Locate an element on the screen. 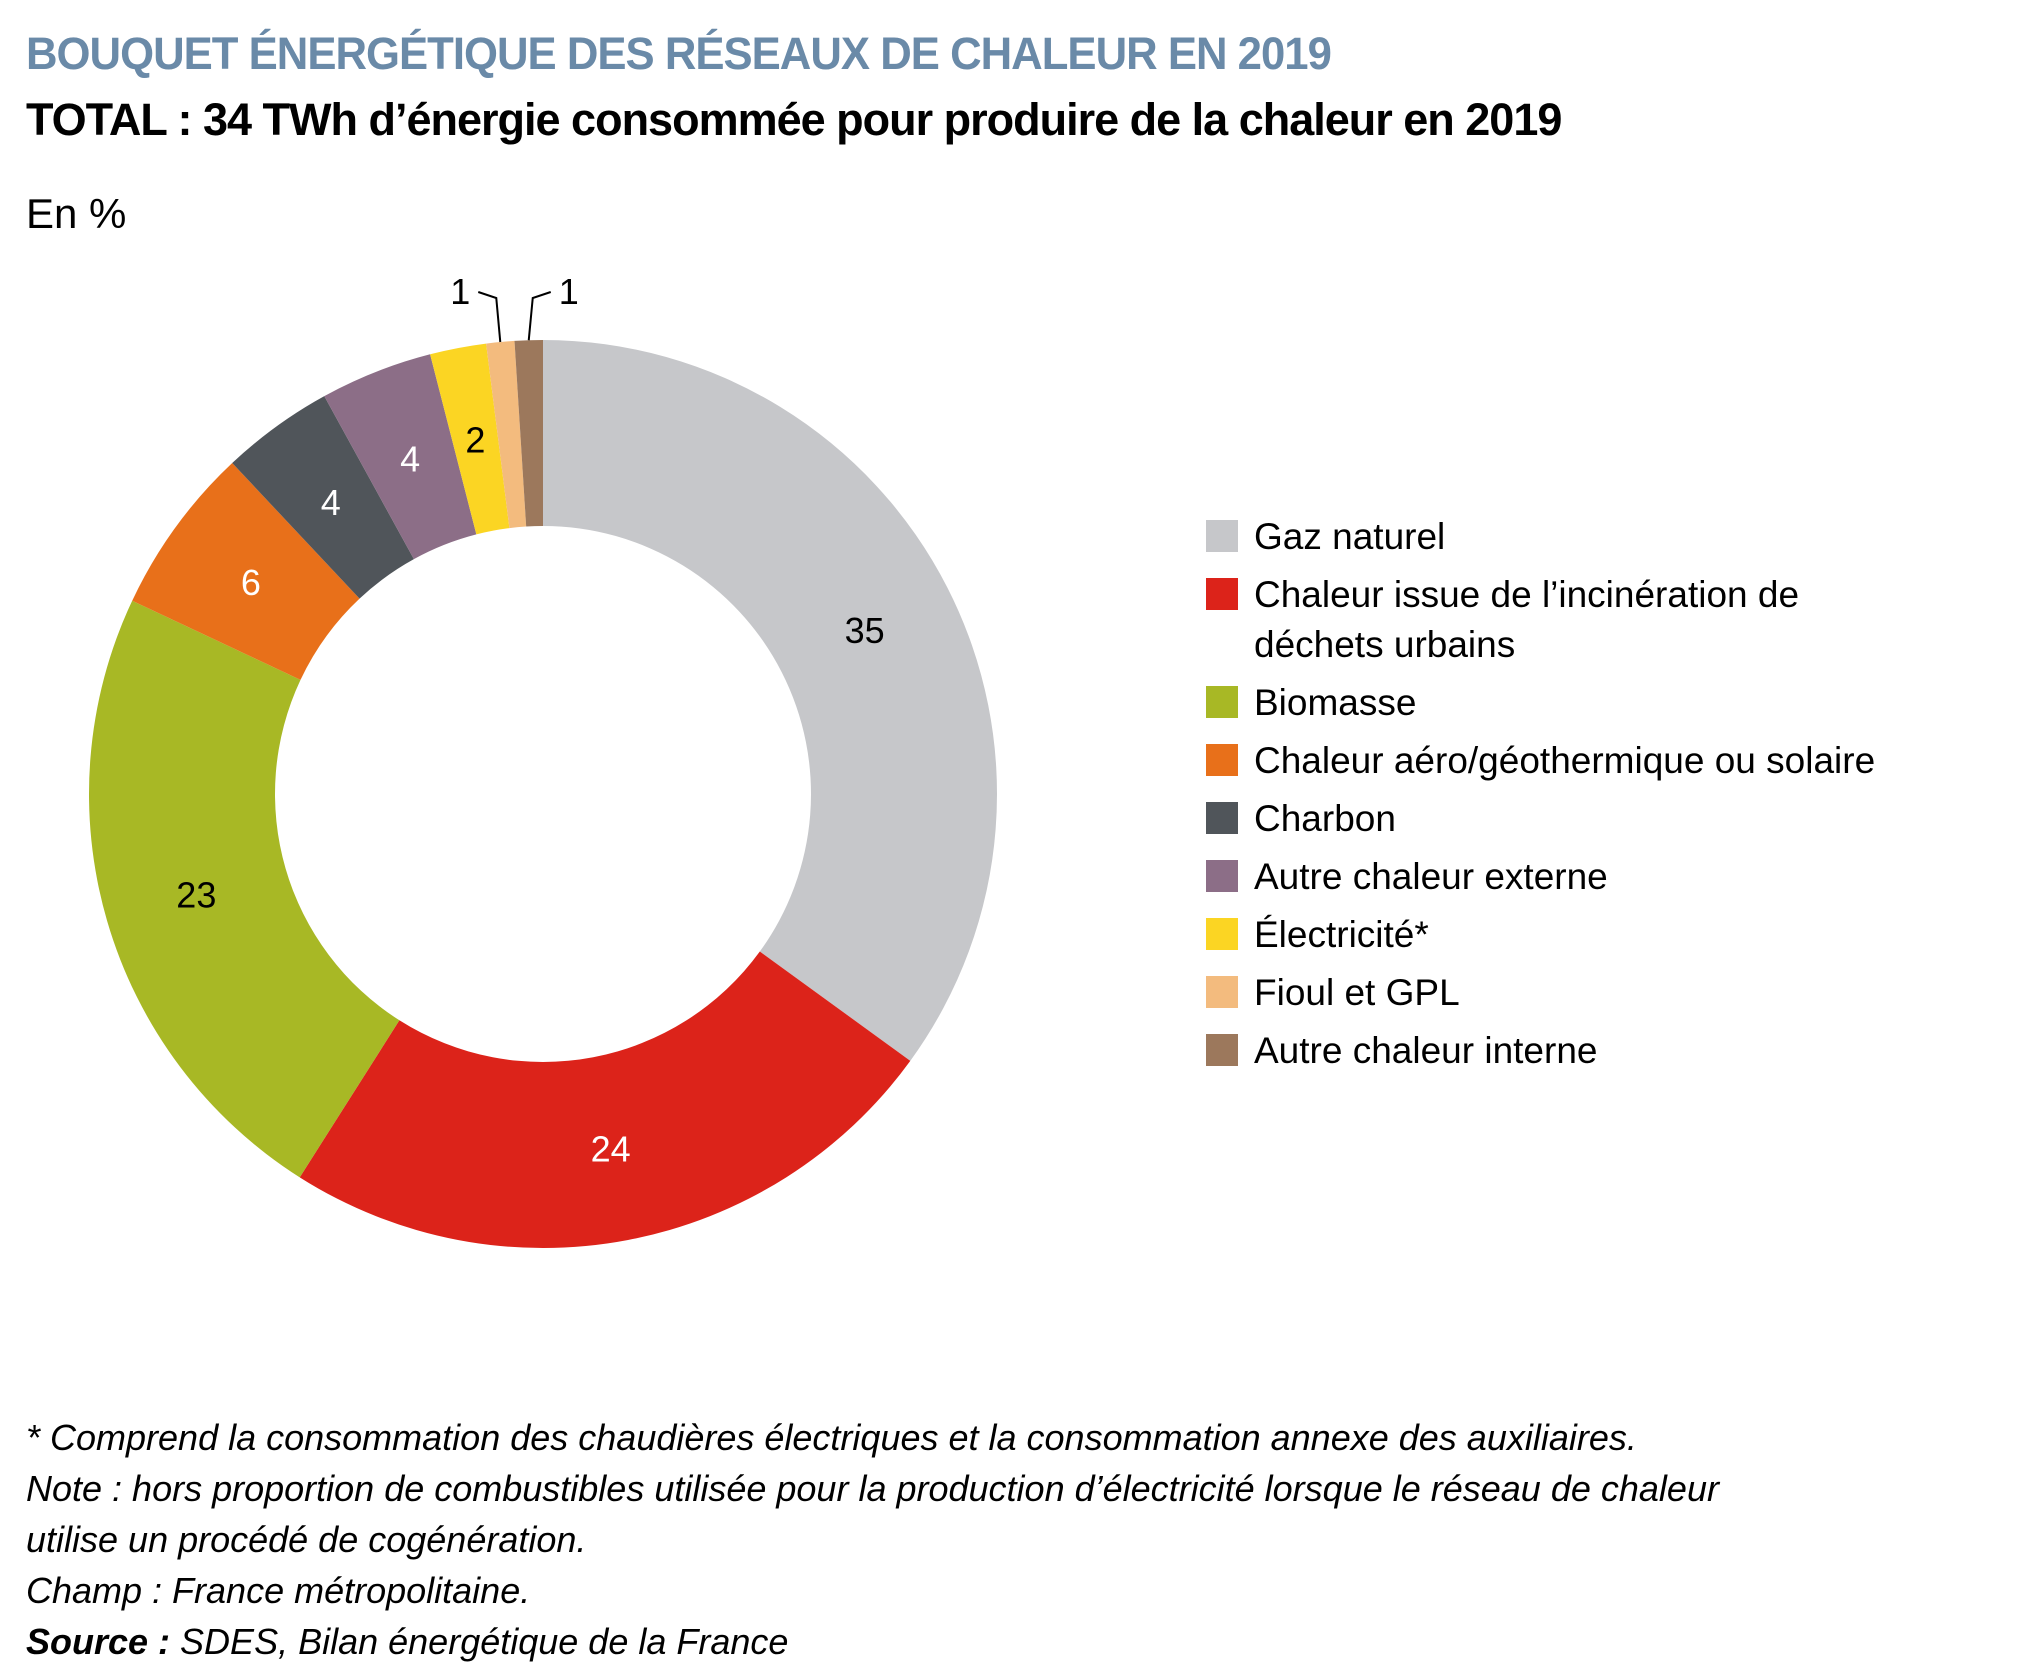 This screenshot has width=2023, height=1667. legend-item: Chaleur aéro/géothermique ou solaire is located at coordinates (1550, 761).